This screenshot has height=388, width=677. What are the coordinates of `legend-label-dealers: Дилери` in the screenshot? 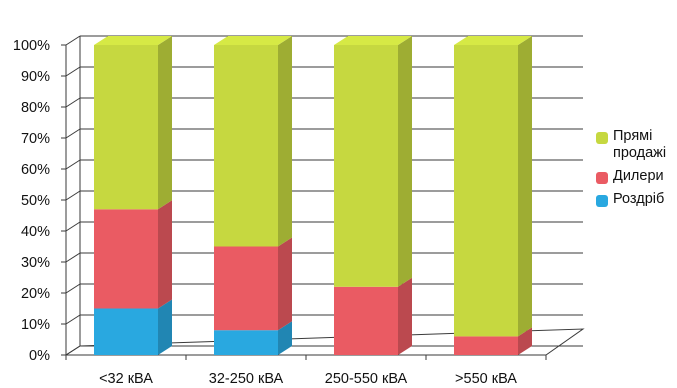 It's located at (638, 176).